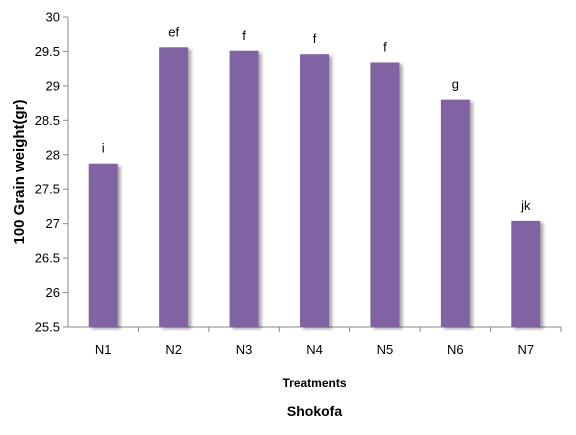 The image size is (576, 435). I want to click on y-tick-label: 30, so click(53, 17).